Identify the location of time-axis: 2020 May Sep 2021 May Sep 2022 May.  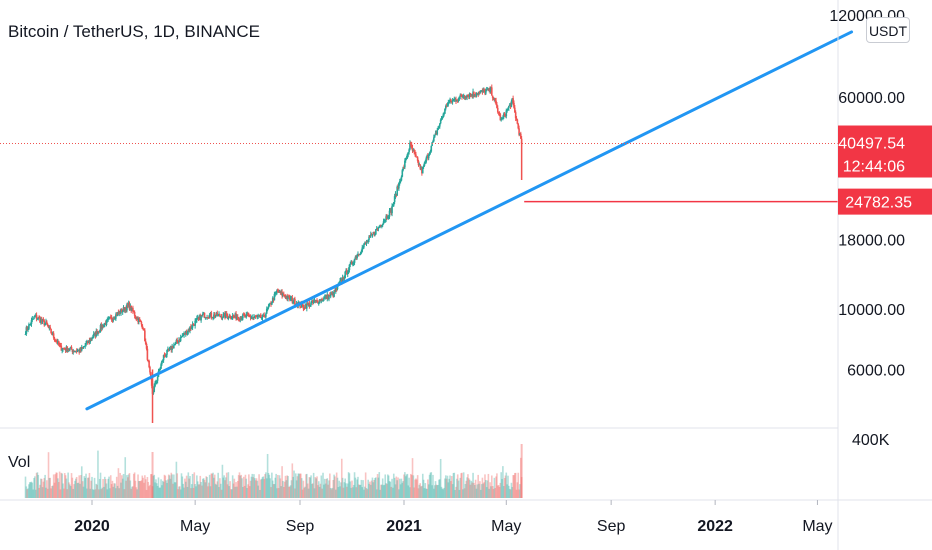
(453, 517).